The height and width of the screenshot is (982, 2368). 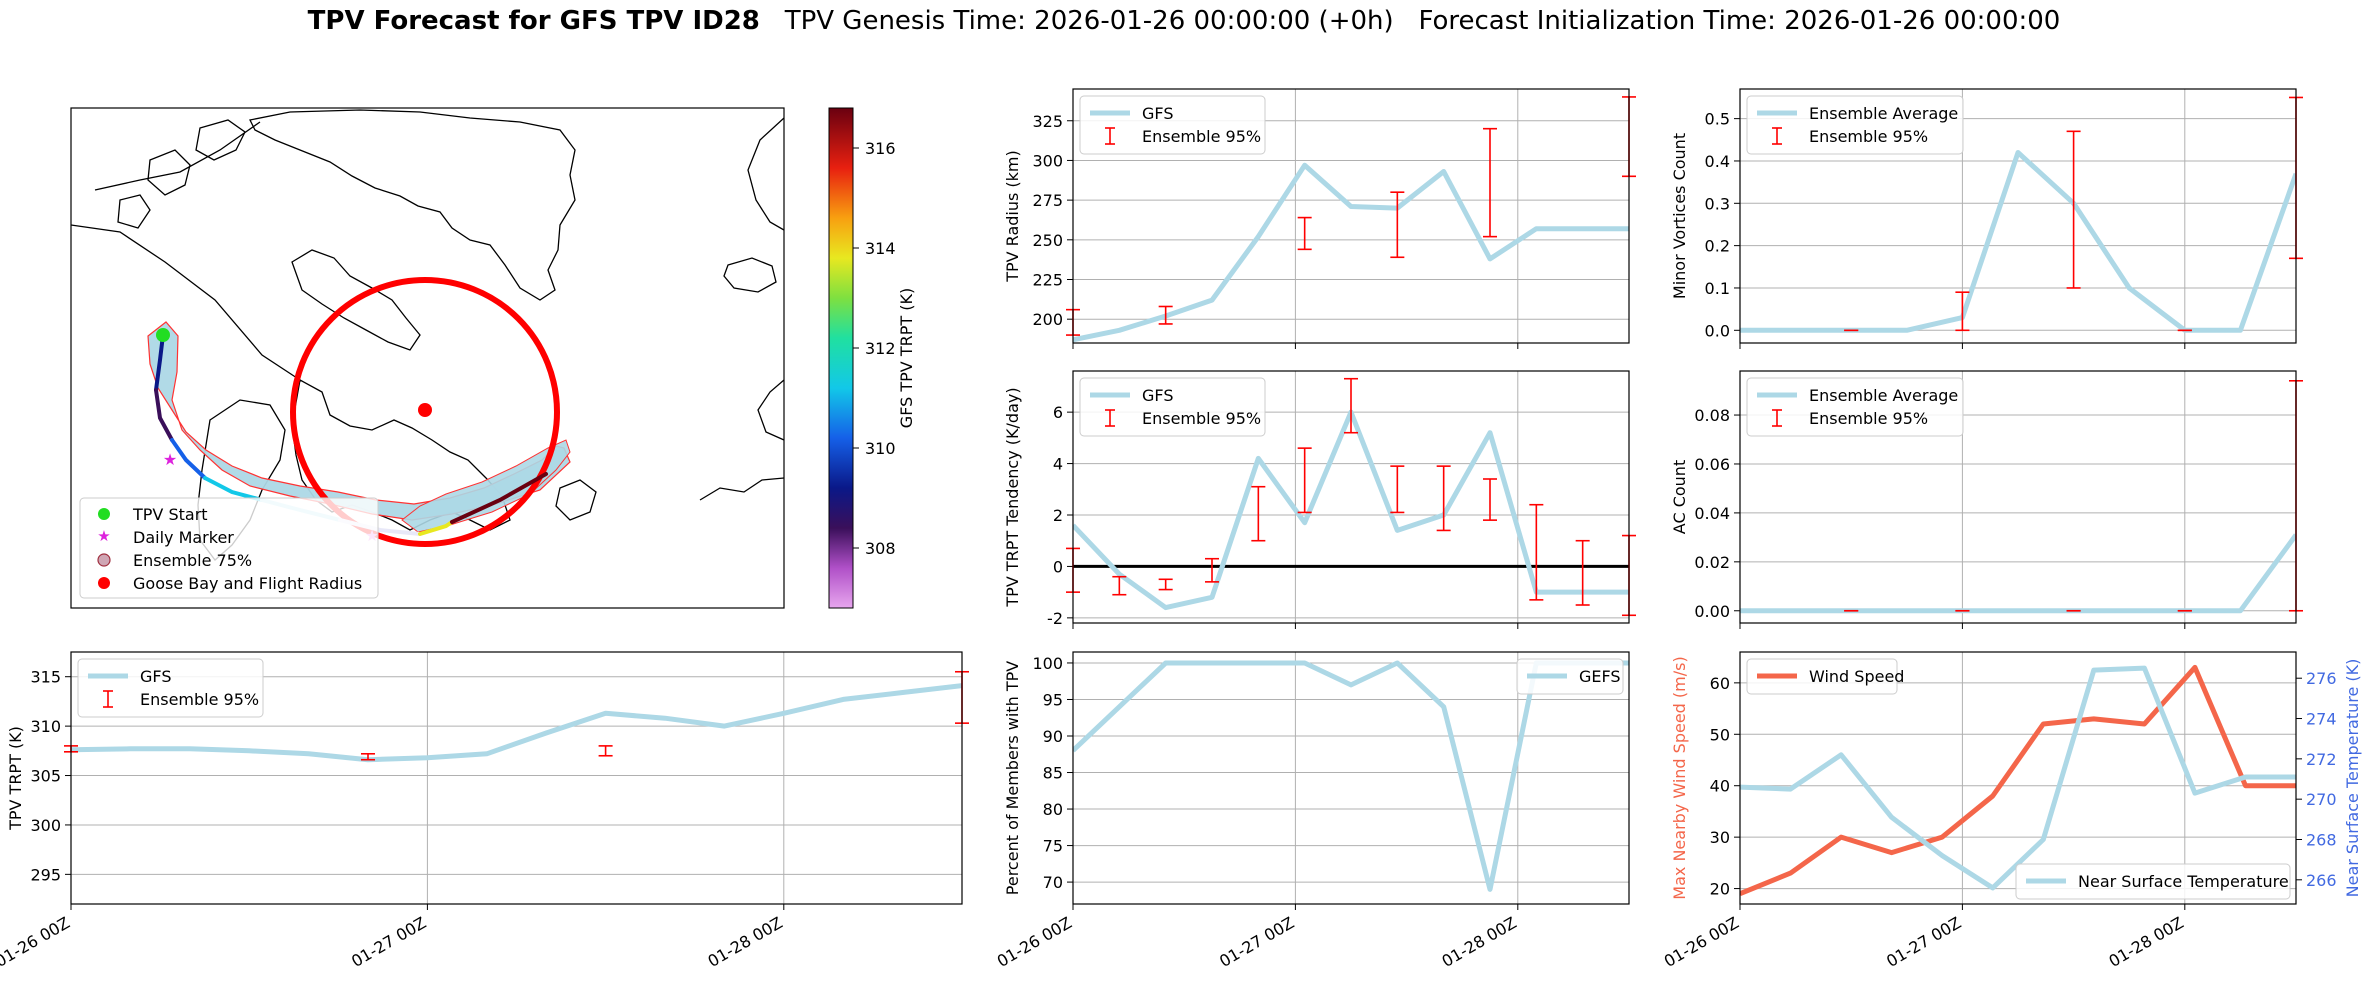 What do you see at coordinates (2018, 241) in the screenshot?
I see `minor-series-0-line` at bounding box center [2018, 241].